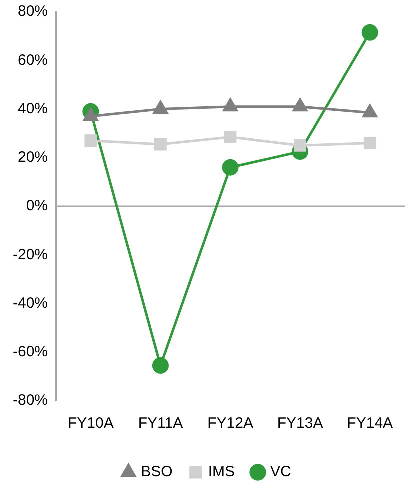  I want to click on x-tick-label: FY13A, so click(300, 423).